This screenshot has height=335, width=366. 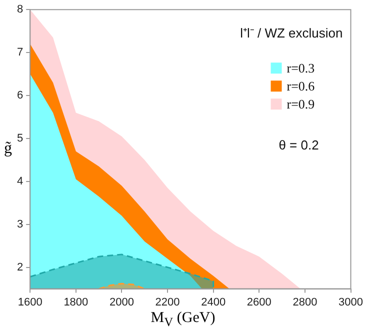 I want to click on y-tick-label: 5, so click(x=20, y=138).